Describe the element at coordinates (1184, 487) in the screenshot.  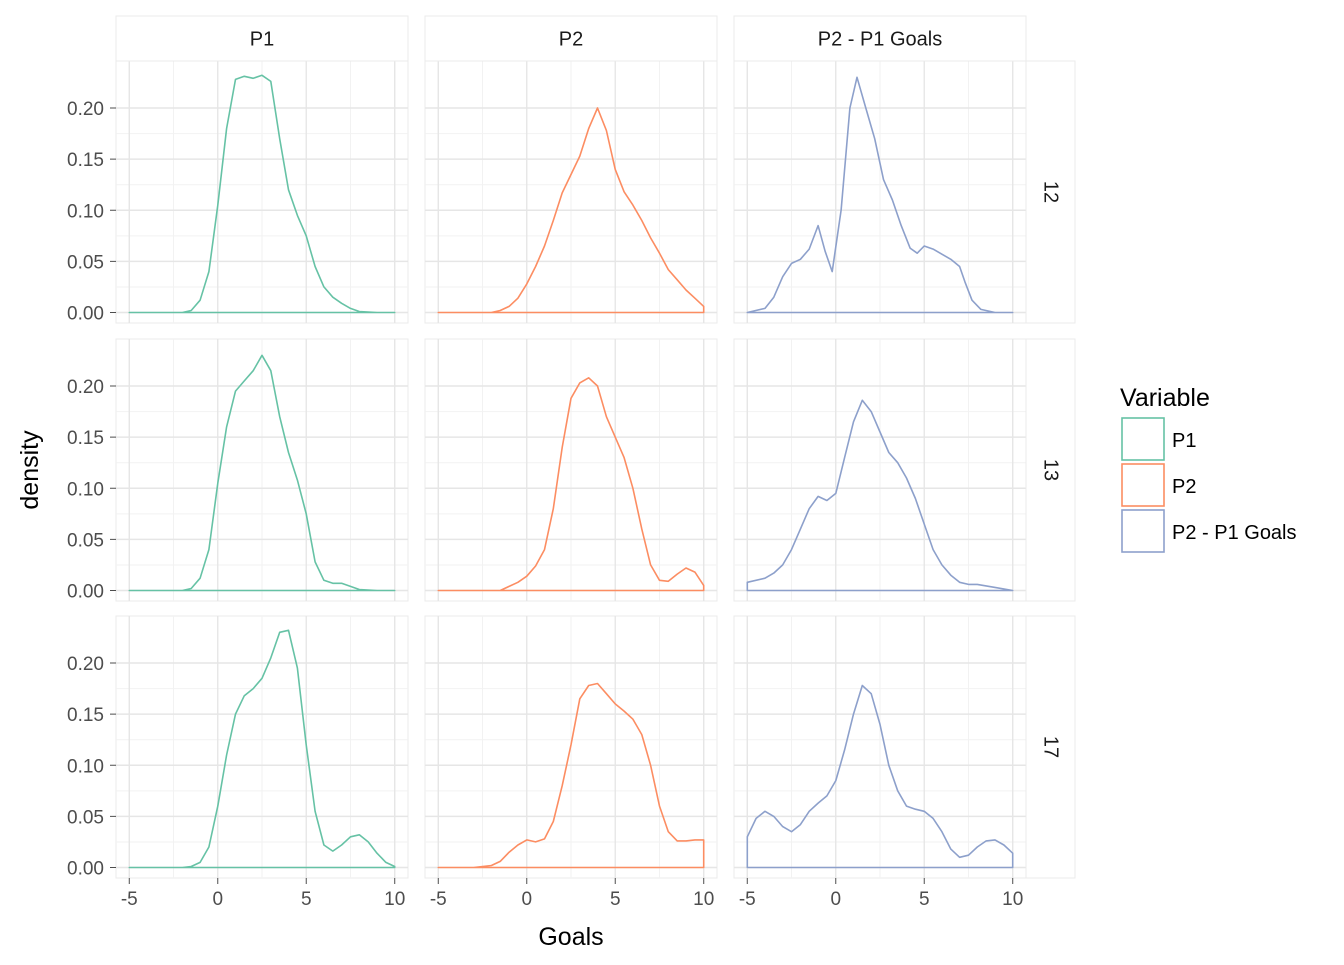
I see `legend-label: P2` at that location.